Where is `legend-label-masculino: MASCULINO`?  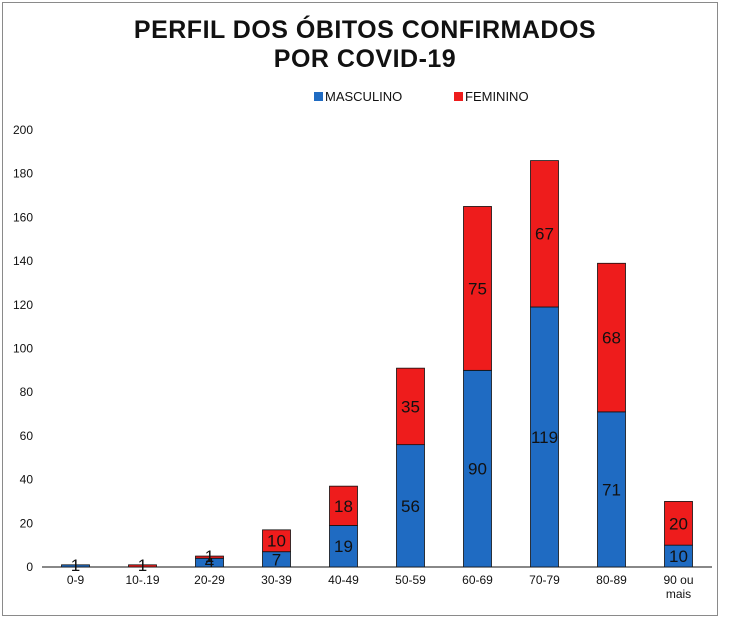
legend-label-masculino: MASCULINO is located at coordinates (364, 96).